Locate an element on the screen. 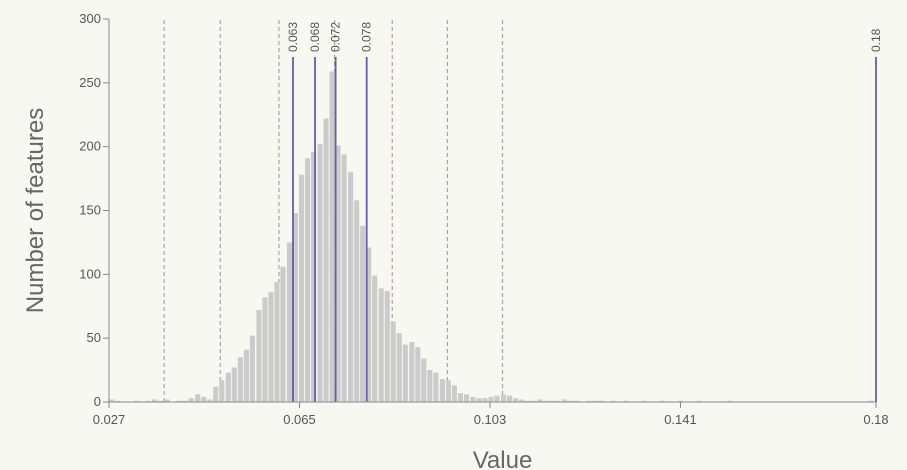 The width and height of the screenshot is (907, 470). y-tick-label: 300 is located at coordinates (90, 18).